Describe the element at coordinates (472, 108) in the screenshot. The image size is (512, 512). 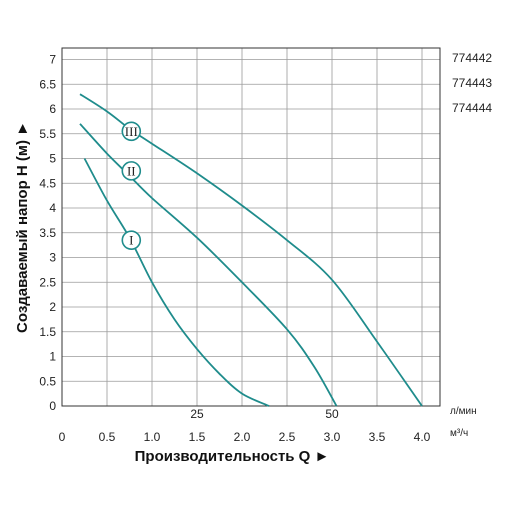
I see `model-number: 774444` at that location.